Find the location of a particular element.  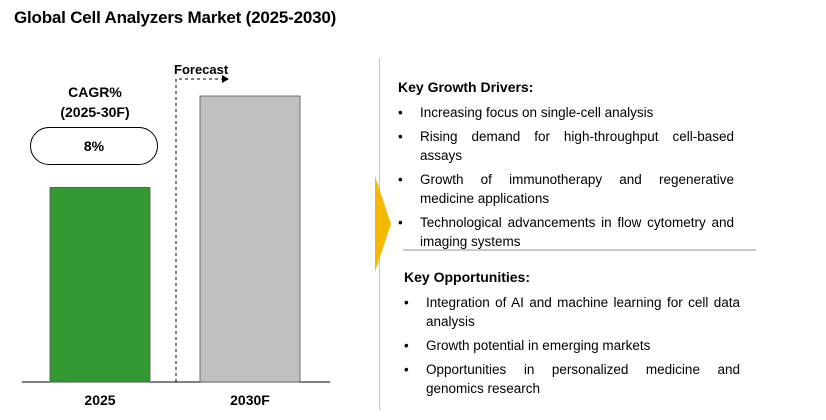

section-divider is located at coordinates (579, 250).